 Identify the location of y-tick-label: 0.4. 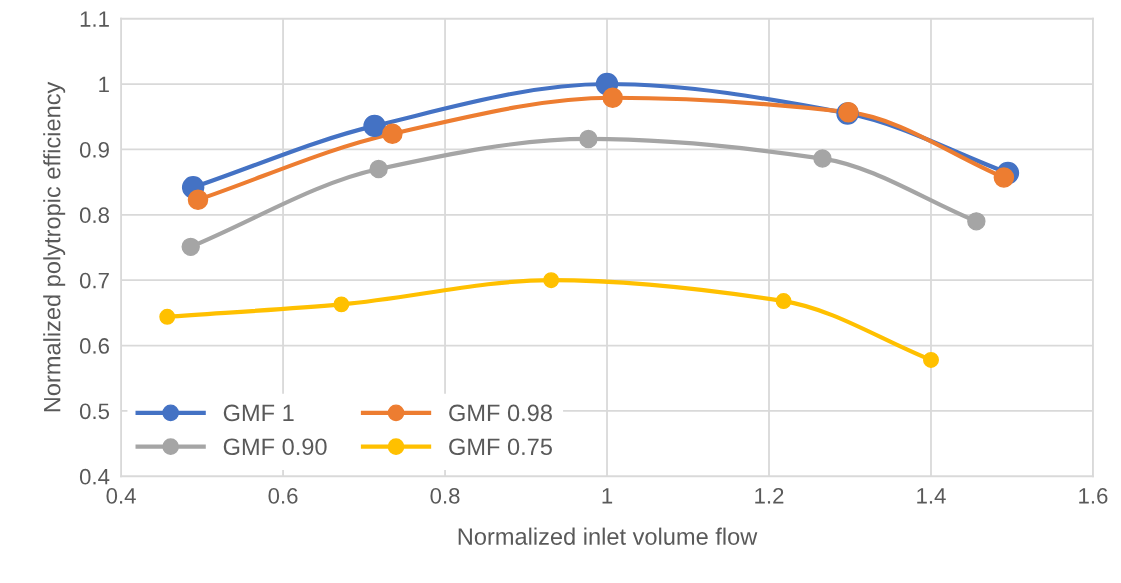
(94, 476).